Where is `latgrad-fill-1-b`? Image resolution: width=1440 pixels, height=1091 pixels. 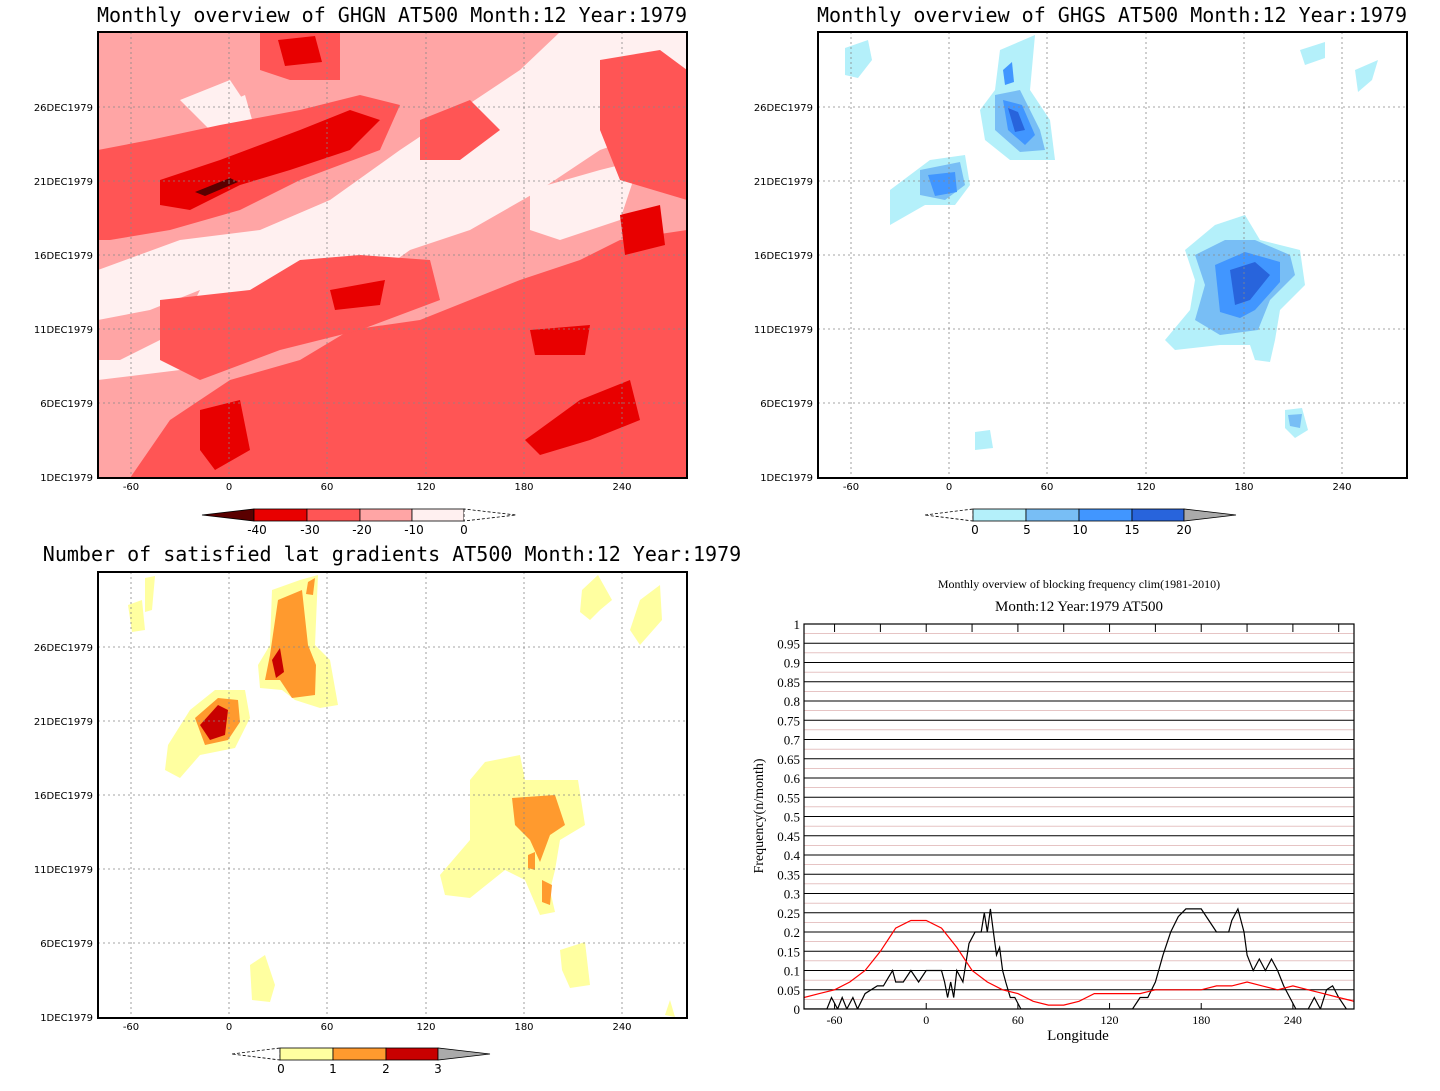
latgrad-fill-1-b is located at coordinates (310, 586).